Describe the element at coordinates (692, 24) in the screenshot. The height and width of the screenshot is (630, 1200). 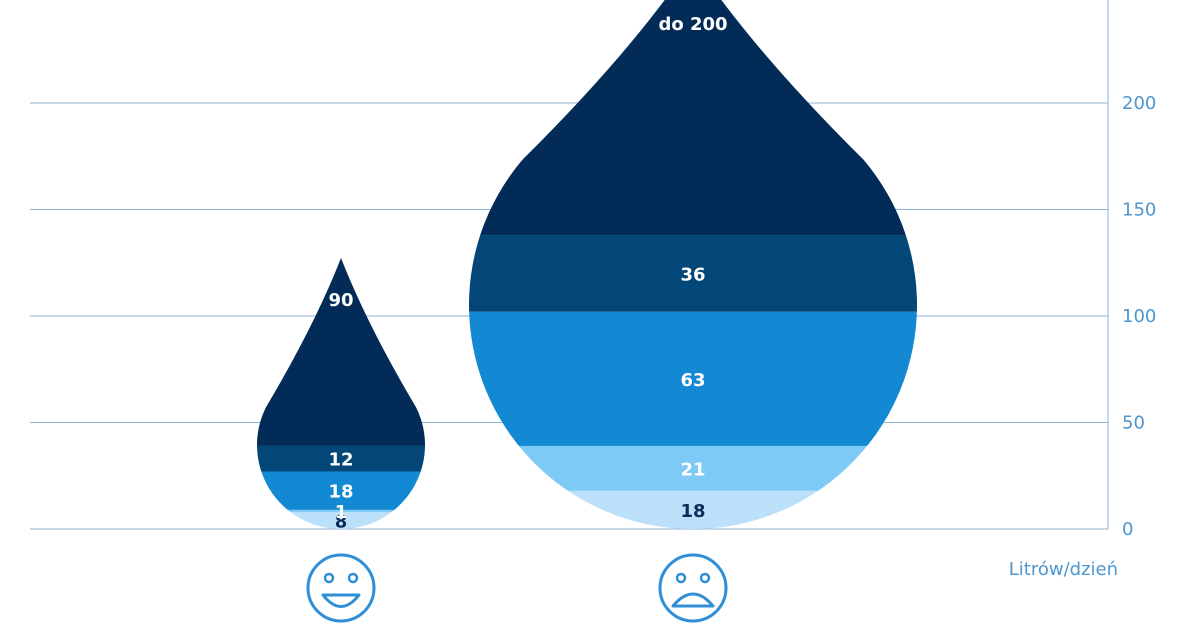
I see `drop-high-label-4: do 200` at that location.